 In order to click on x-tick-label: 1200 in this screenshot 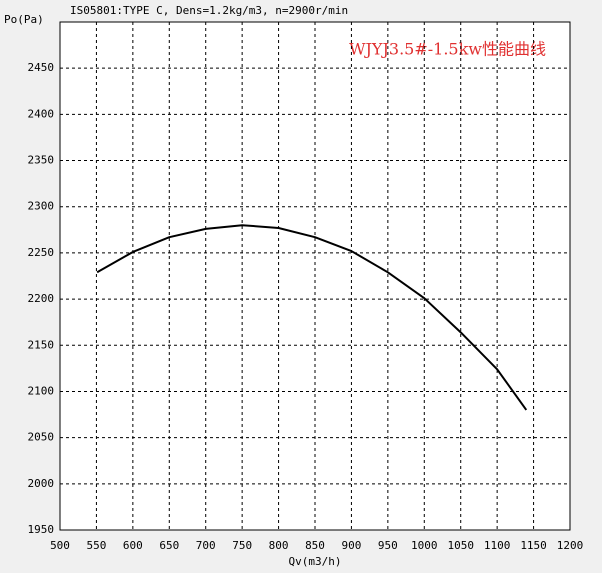, I will do `click(570, 545)`.